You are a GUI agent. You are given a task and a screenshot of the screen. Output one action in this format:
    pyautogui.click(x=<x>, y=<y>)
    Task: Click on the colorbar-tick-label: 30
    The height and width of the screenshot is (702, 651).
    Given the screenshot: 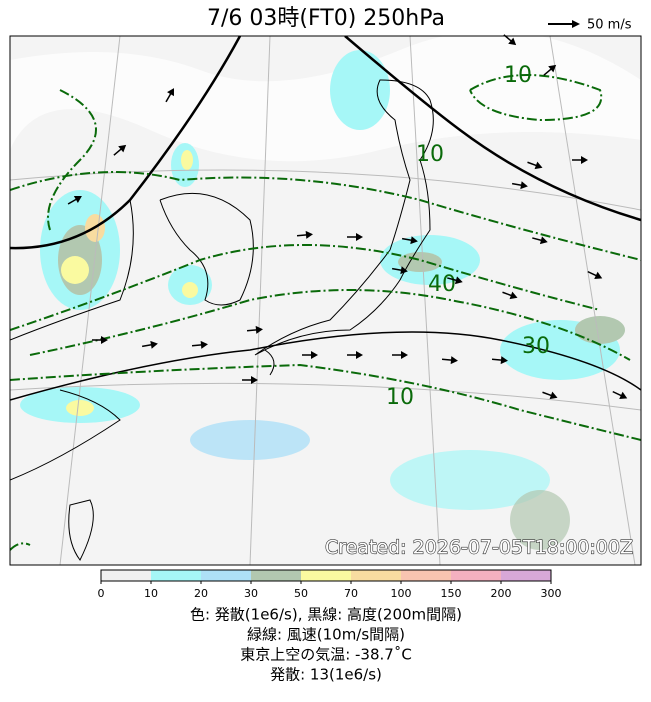 What is the action you would take?
    pyautogui.click(x=251, y=593)
    